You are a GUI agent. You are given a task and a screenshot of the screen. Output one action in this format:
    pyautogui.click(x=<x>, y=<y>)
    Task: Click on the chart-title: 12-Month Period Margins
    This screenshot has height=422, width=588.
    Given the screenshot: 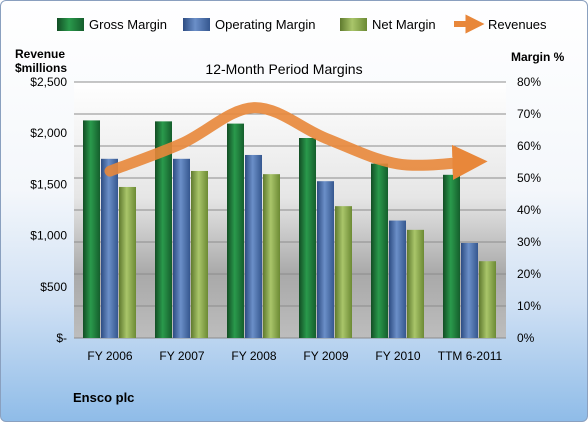 What is the action you would take?
    pyautogui.click(x=283, y=69)
    